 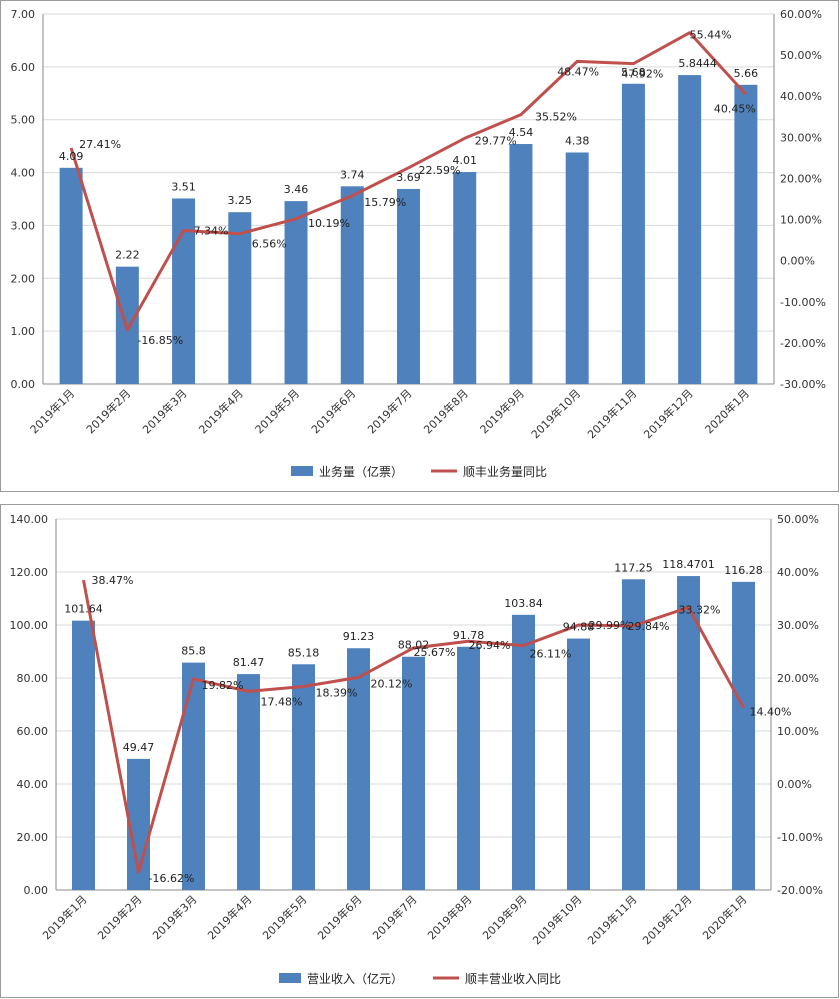 I want to click on x-tick-label: 2019年9月, so click(x=502, y=411).